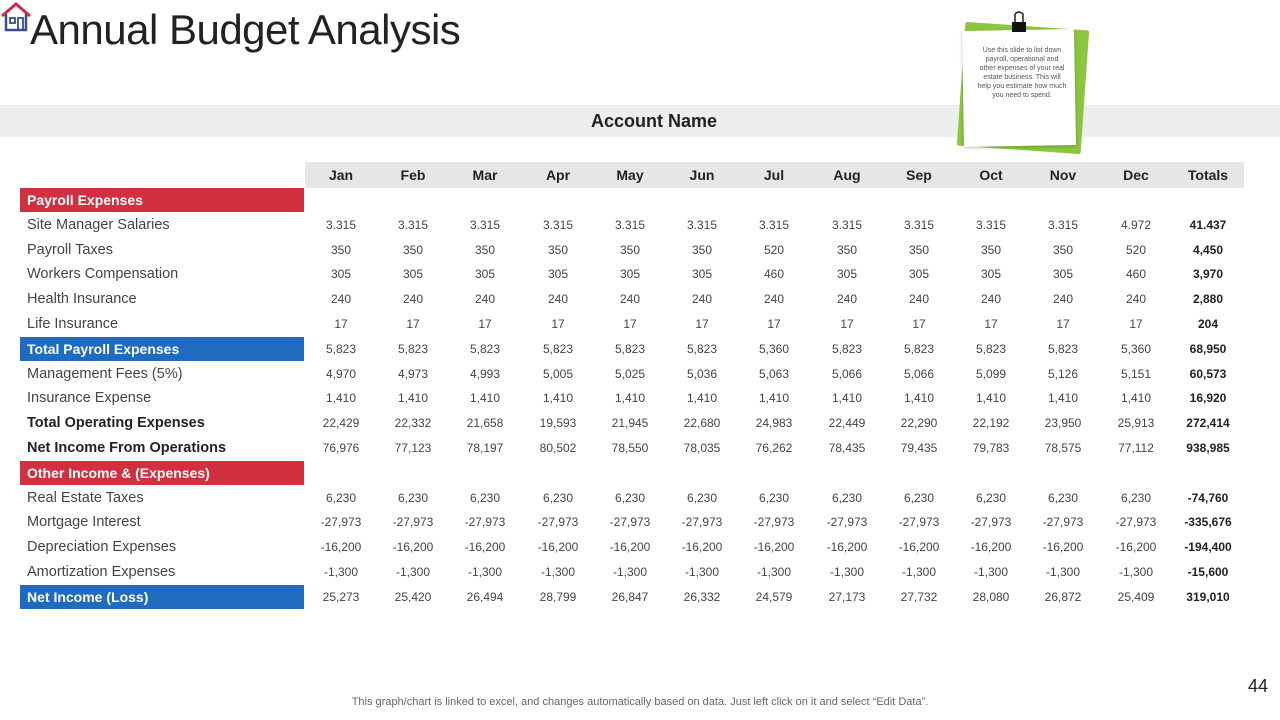 The image size is (1280, 720). What do you see at coordinates (84, 522) in the screenshot?
I see `row-label: Mortgage Interest` at bounding box center [84, 522].